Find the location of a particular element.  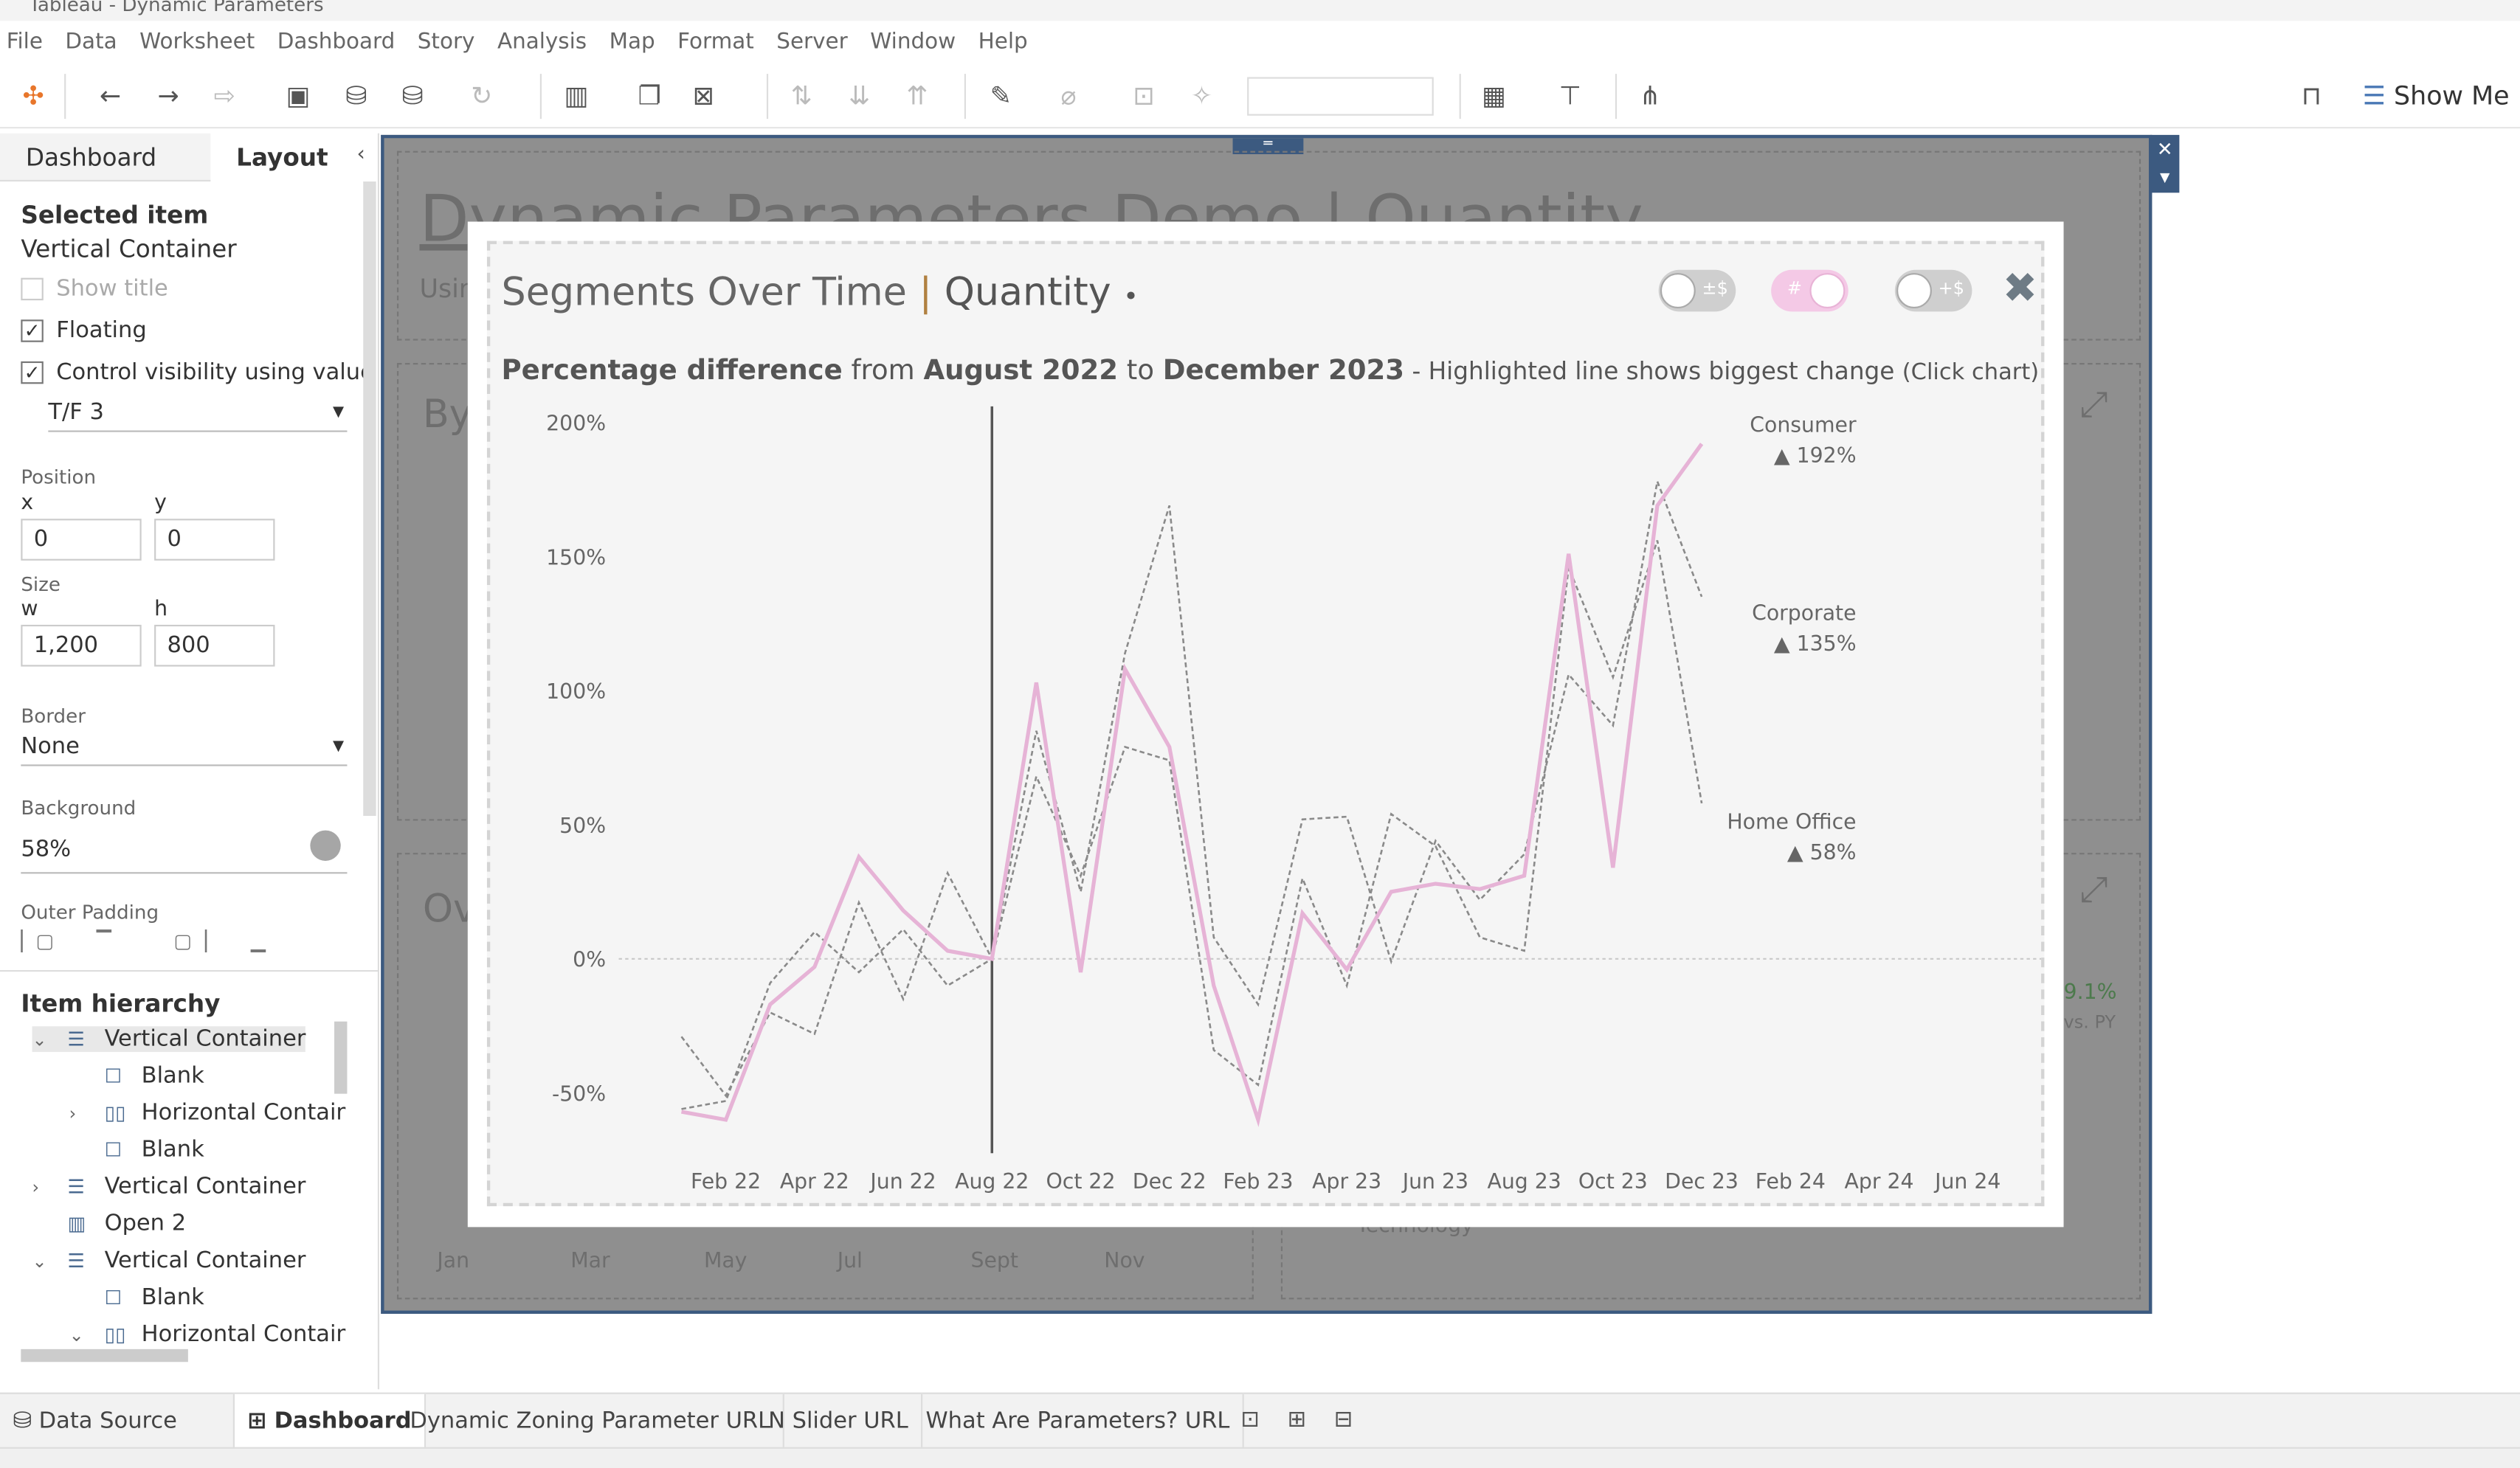

share-icon: ⋔ is located at coordinates (1650, 95).